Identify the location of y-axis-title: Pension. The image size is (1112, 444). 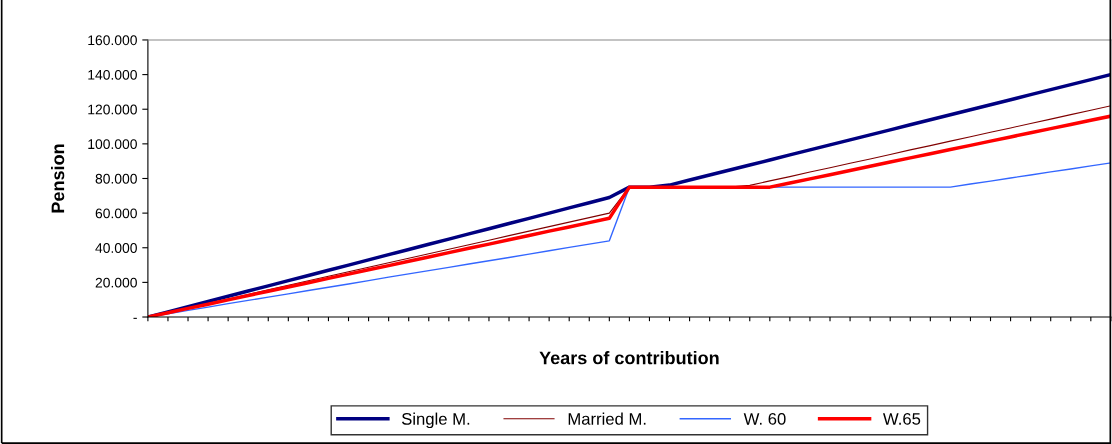
(58, 178).